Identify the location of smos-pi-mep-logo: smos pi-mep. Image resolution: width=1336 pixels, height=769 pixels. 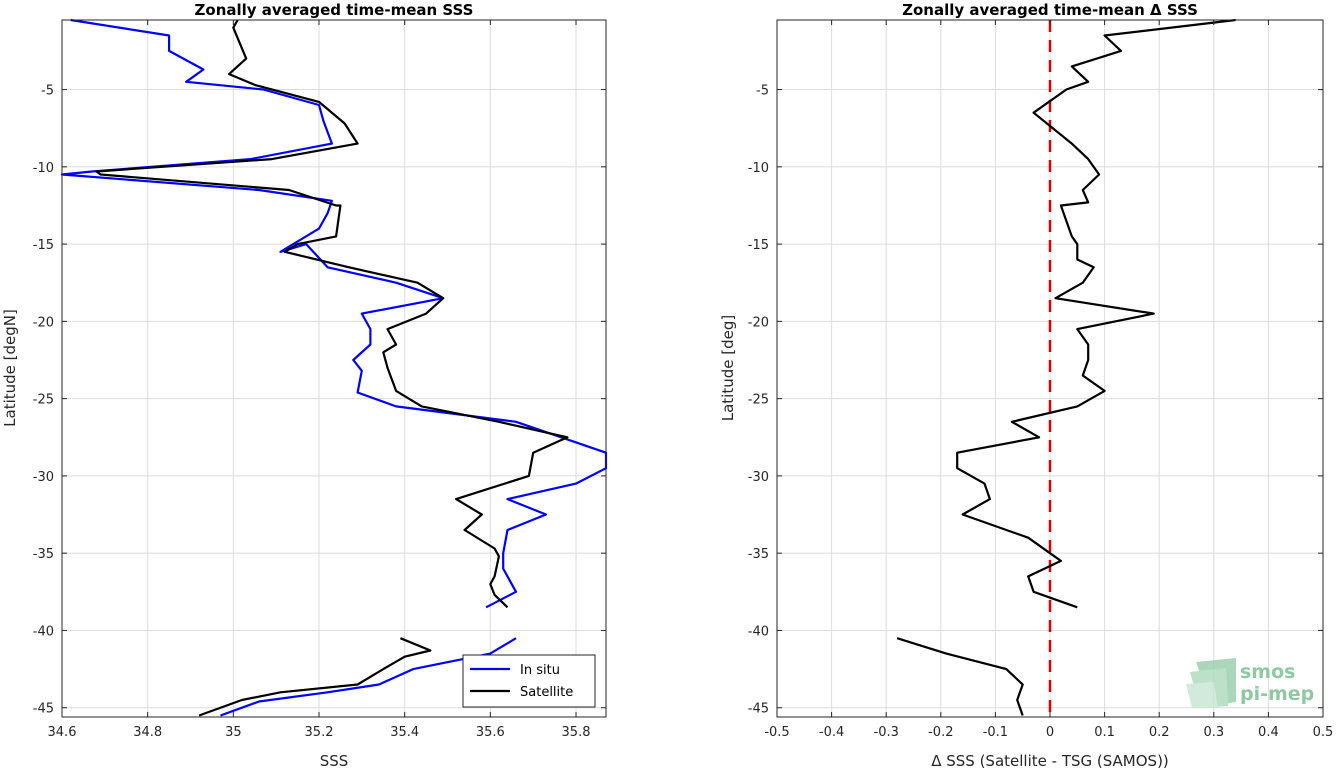
(1250, 683).